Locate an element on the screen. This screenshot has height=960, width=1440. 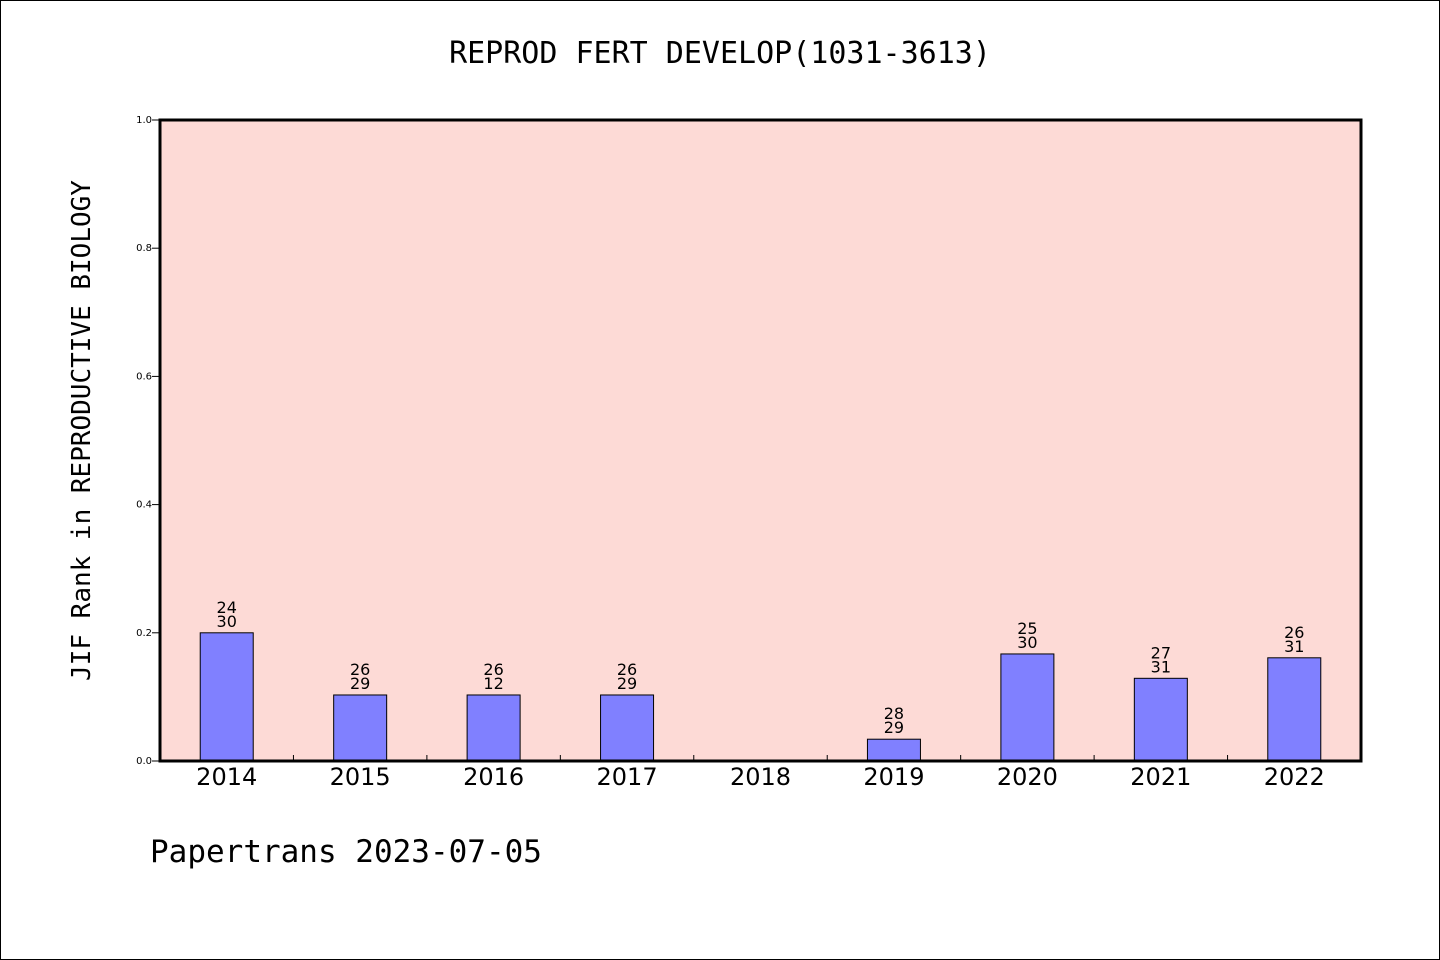
x-tick-label: 2016 is located at coordinates (493, 777).